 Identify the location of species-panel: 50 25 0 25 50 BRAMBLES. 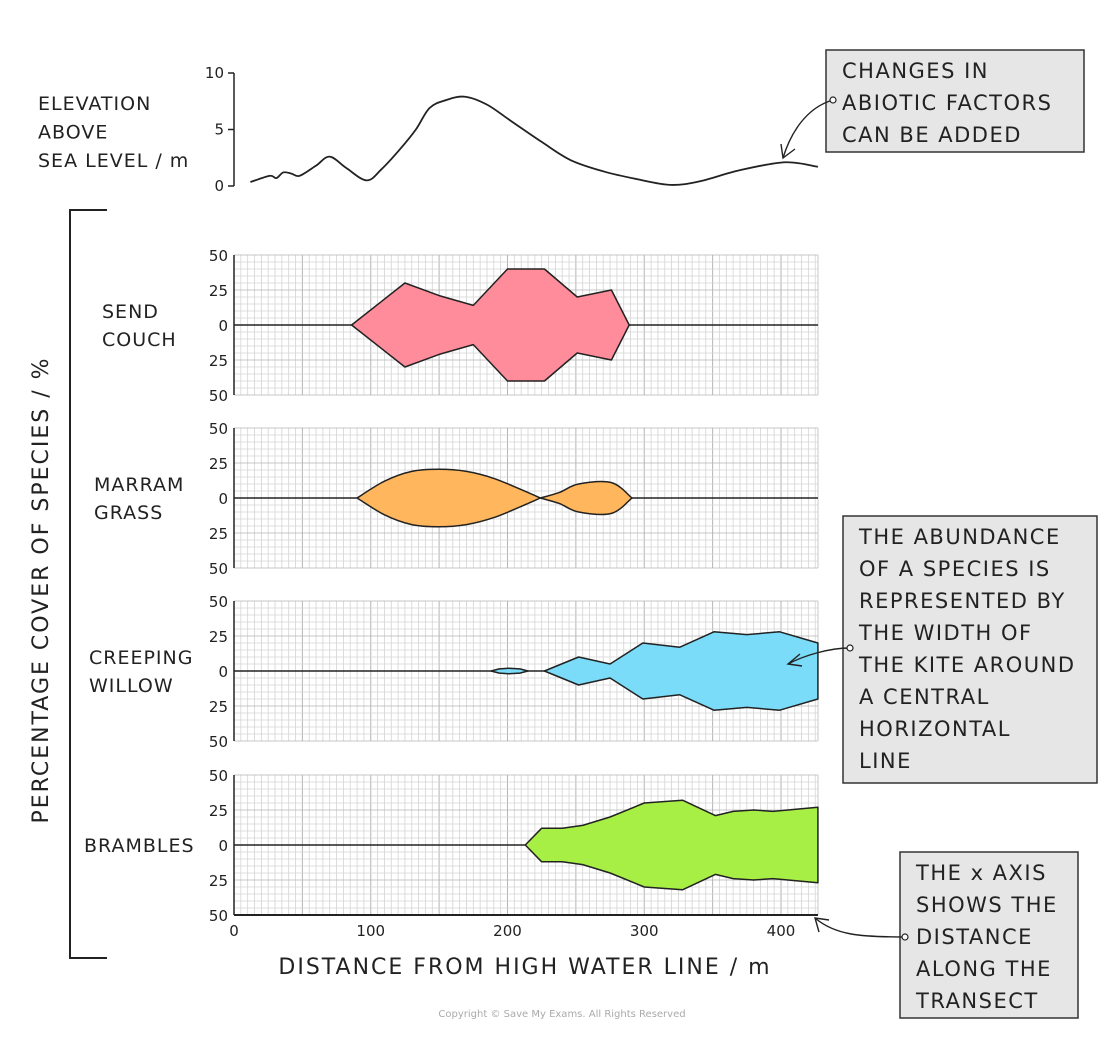
(451, 846).